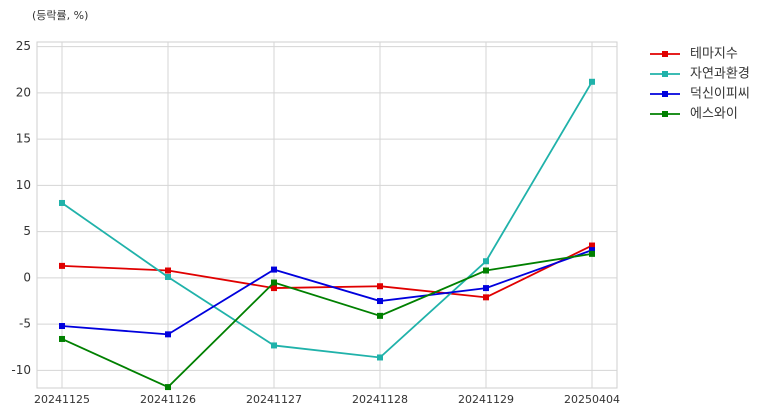 Image resolution: width=773 pixels, height=416 pixels. What do you see at coordinates (168, 399) in the screenshot?
I see `x-tick-label: 20241126` at bounding box center [168, 399].